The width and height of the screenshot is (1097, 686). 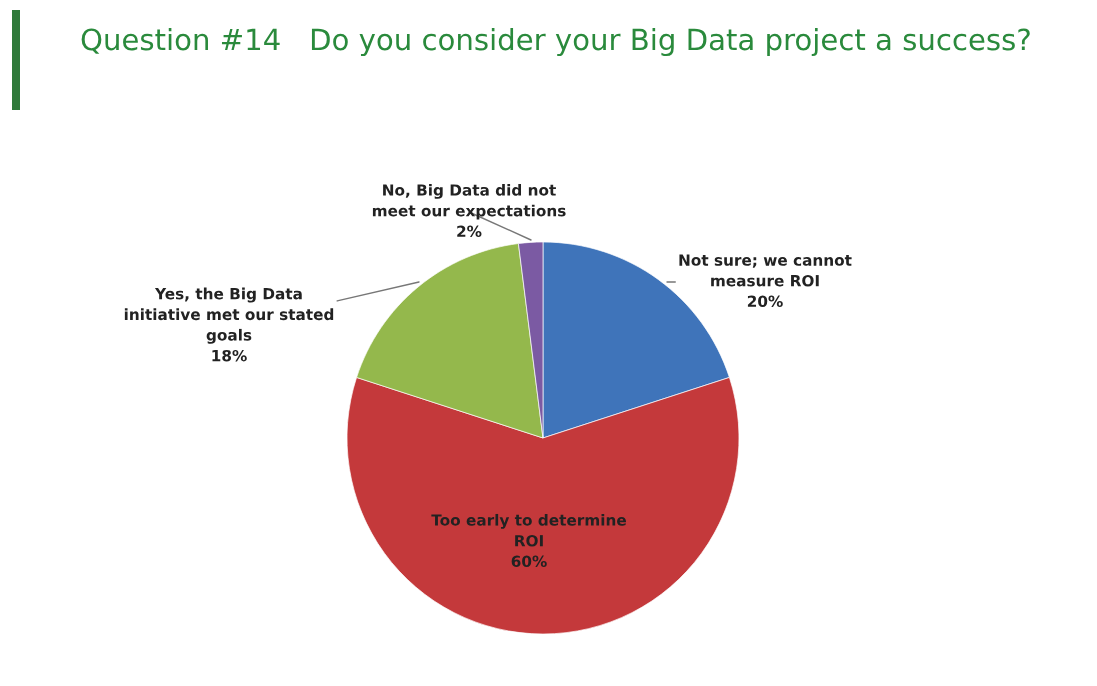 What do you see at coordinates (469, 231) in the screenshot?
I see `data-label: 2%` at bounding box center [469, 231].